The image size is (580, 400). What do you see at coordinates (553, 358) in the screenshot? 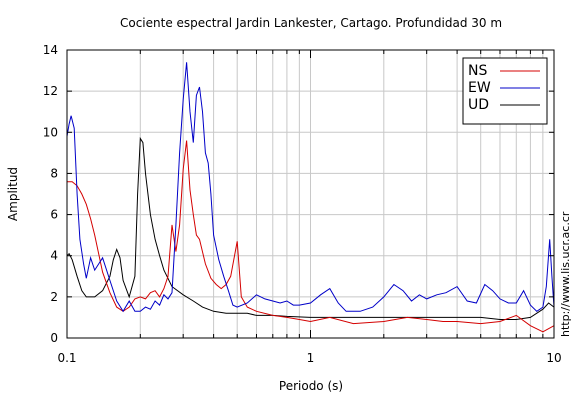
I see `x-tick-label: 10` at bounding box center [553, 358].